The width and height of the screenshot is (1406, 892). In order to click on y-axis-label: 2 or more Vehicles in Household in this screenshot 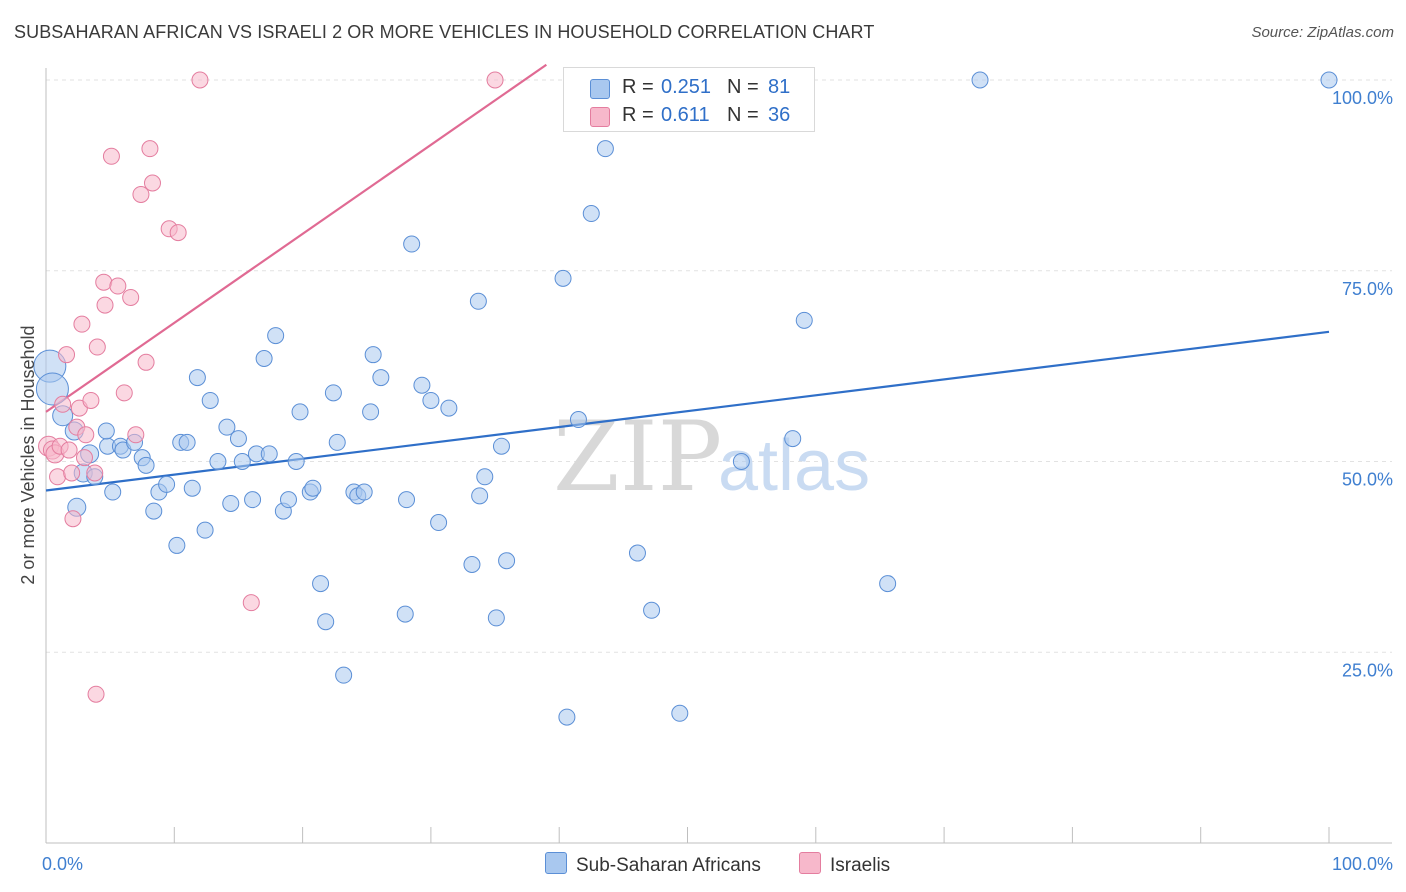, I will do `click(28, 454)`.